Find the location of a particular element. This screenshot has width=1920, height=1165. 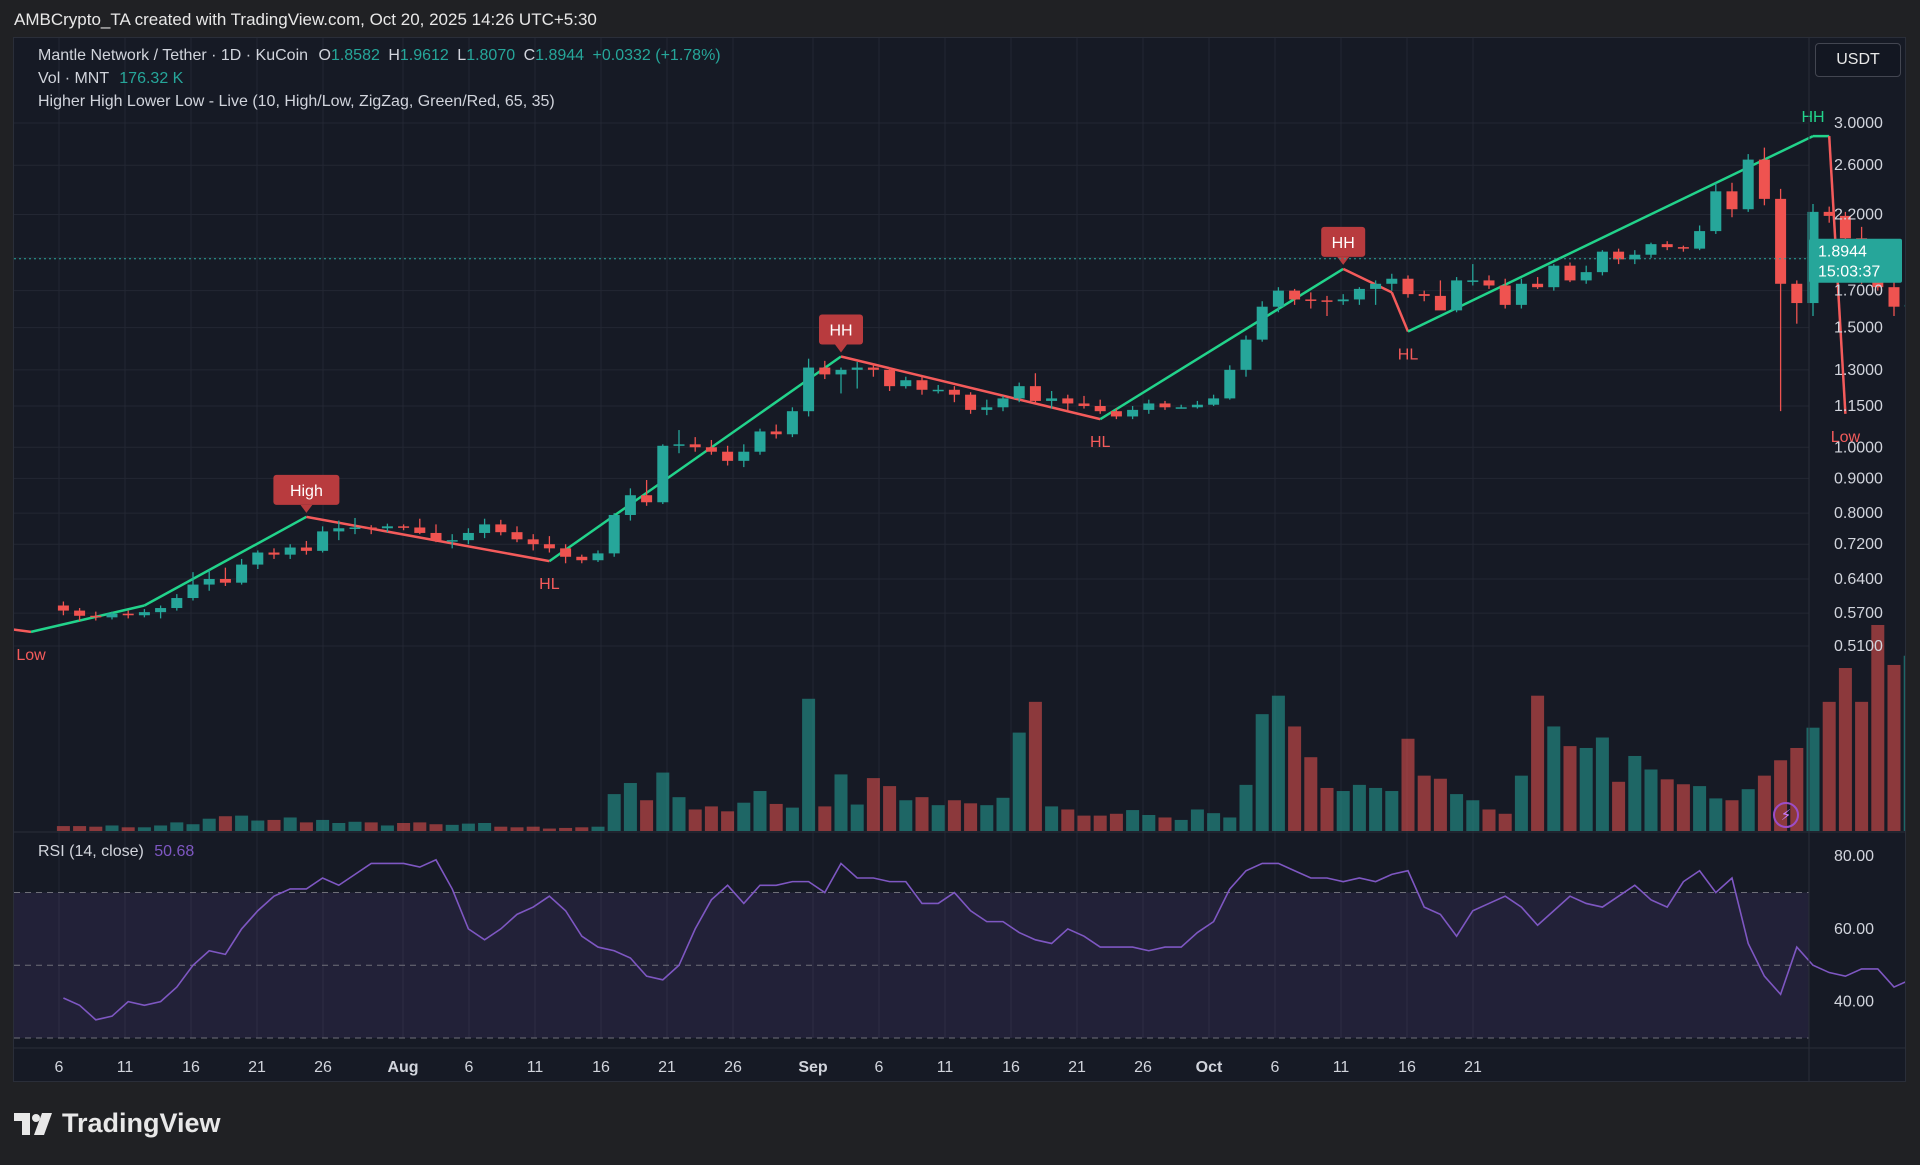

lightning-icon: ⚡ is located at coordinates (1786, 815).